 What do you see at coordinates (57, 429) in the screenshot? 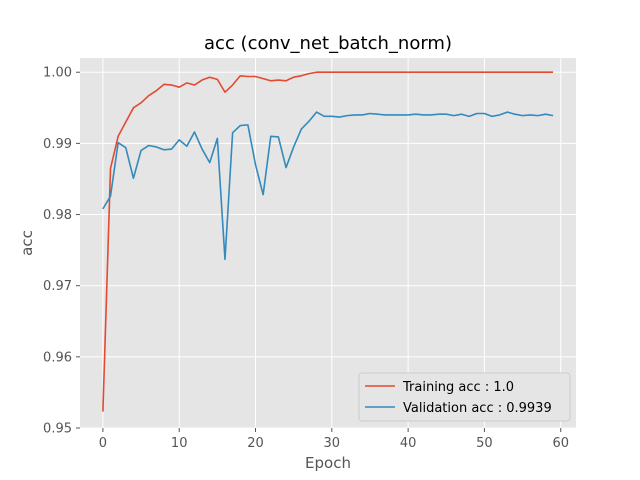
I see `y-tick-label: 0.95` at bounding box center [57, 429].